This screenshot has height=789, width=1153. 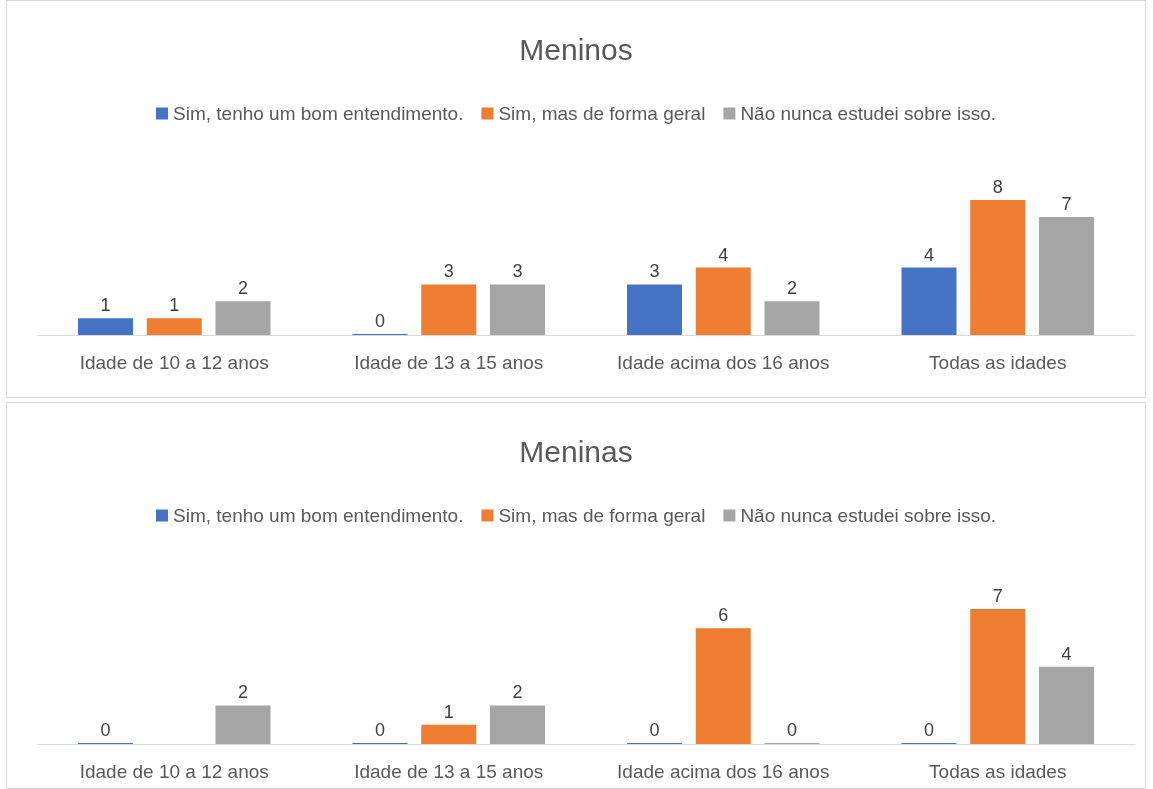 I want to click on chart-title: Meninas, so click(x=576, y=451).